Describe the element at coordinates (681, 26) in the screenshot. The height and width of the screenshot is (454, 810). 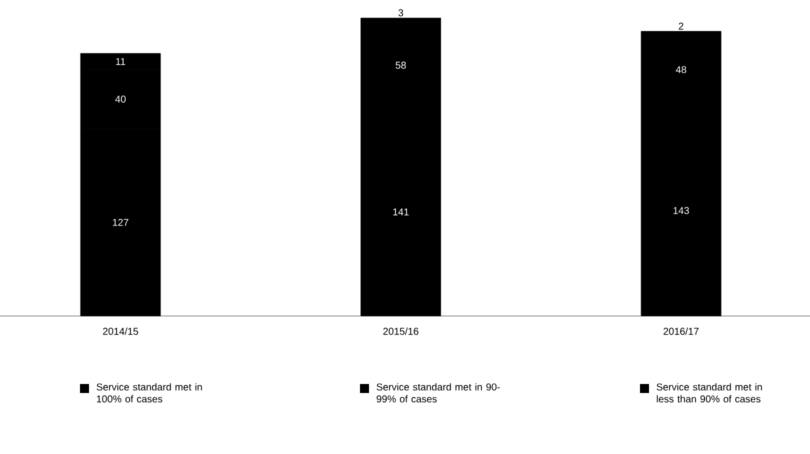
I see `data-label: 2` at that location.